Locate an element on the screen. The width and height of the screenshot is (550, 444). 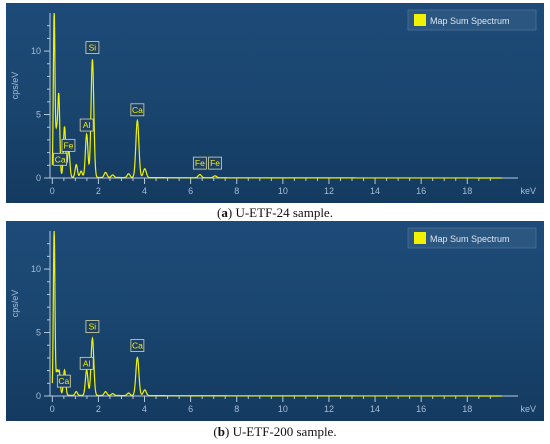
caption-text-b: U-ETF-200 sample. is located at coordinates (284, 431).